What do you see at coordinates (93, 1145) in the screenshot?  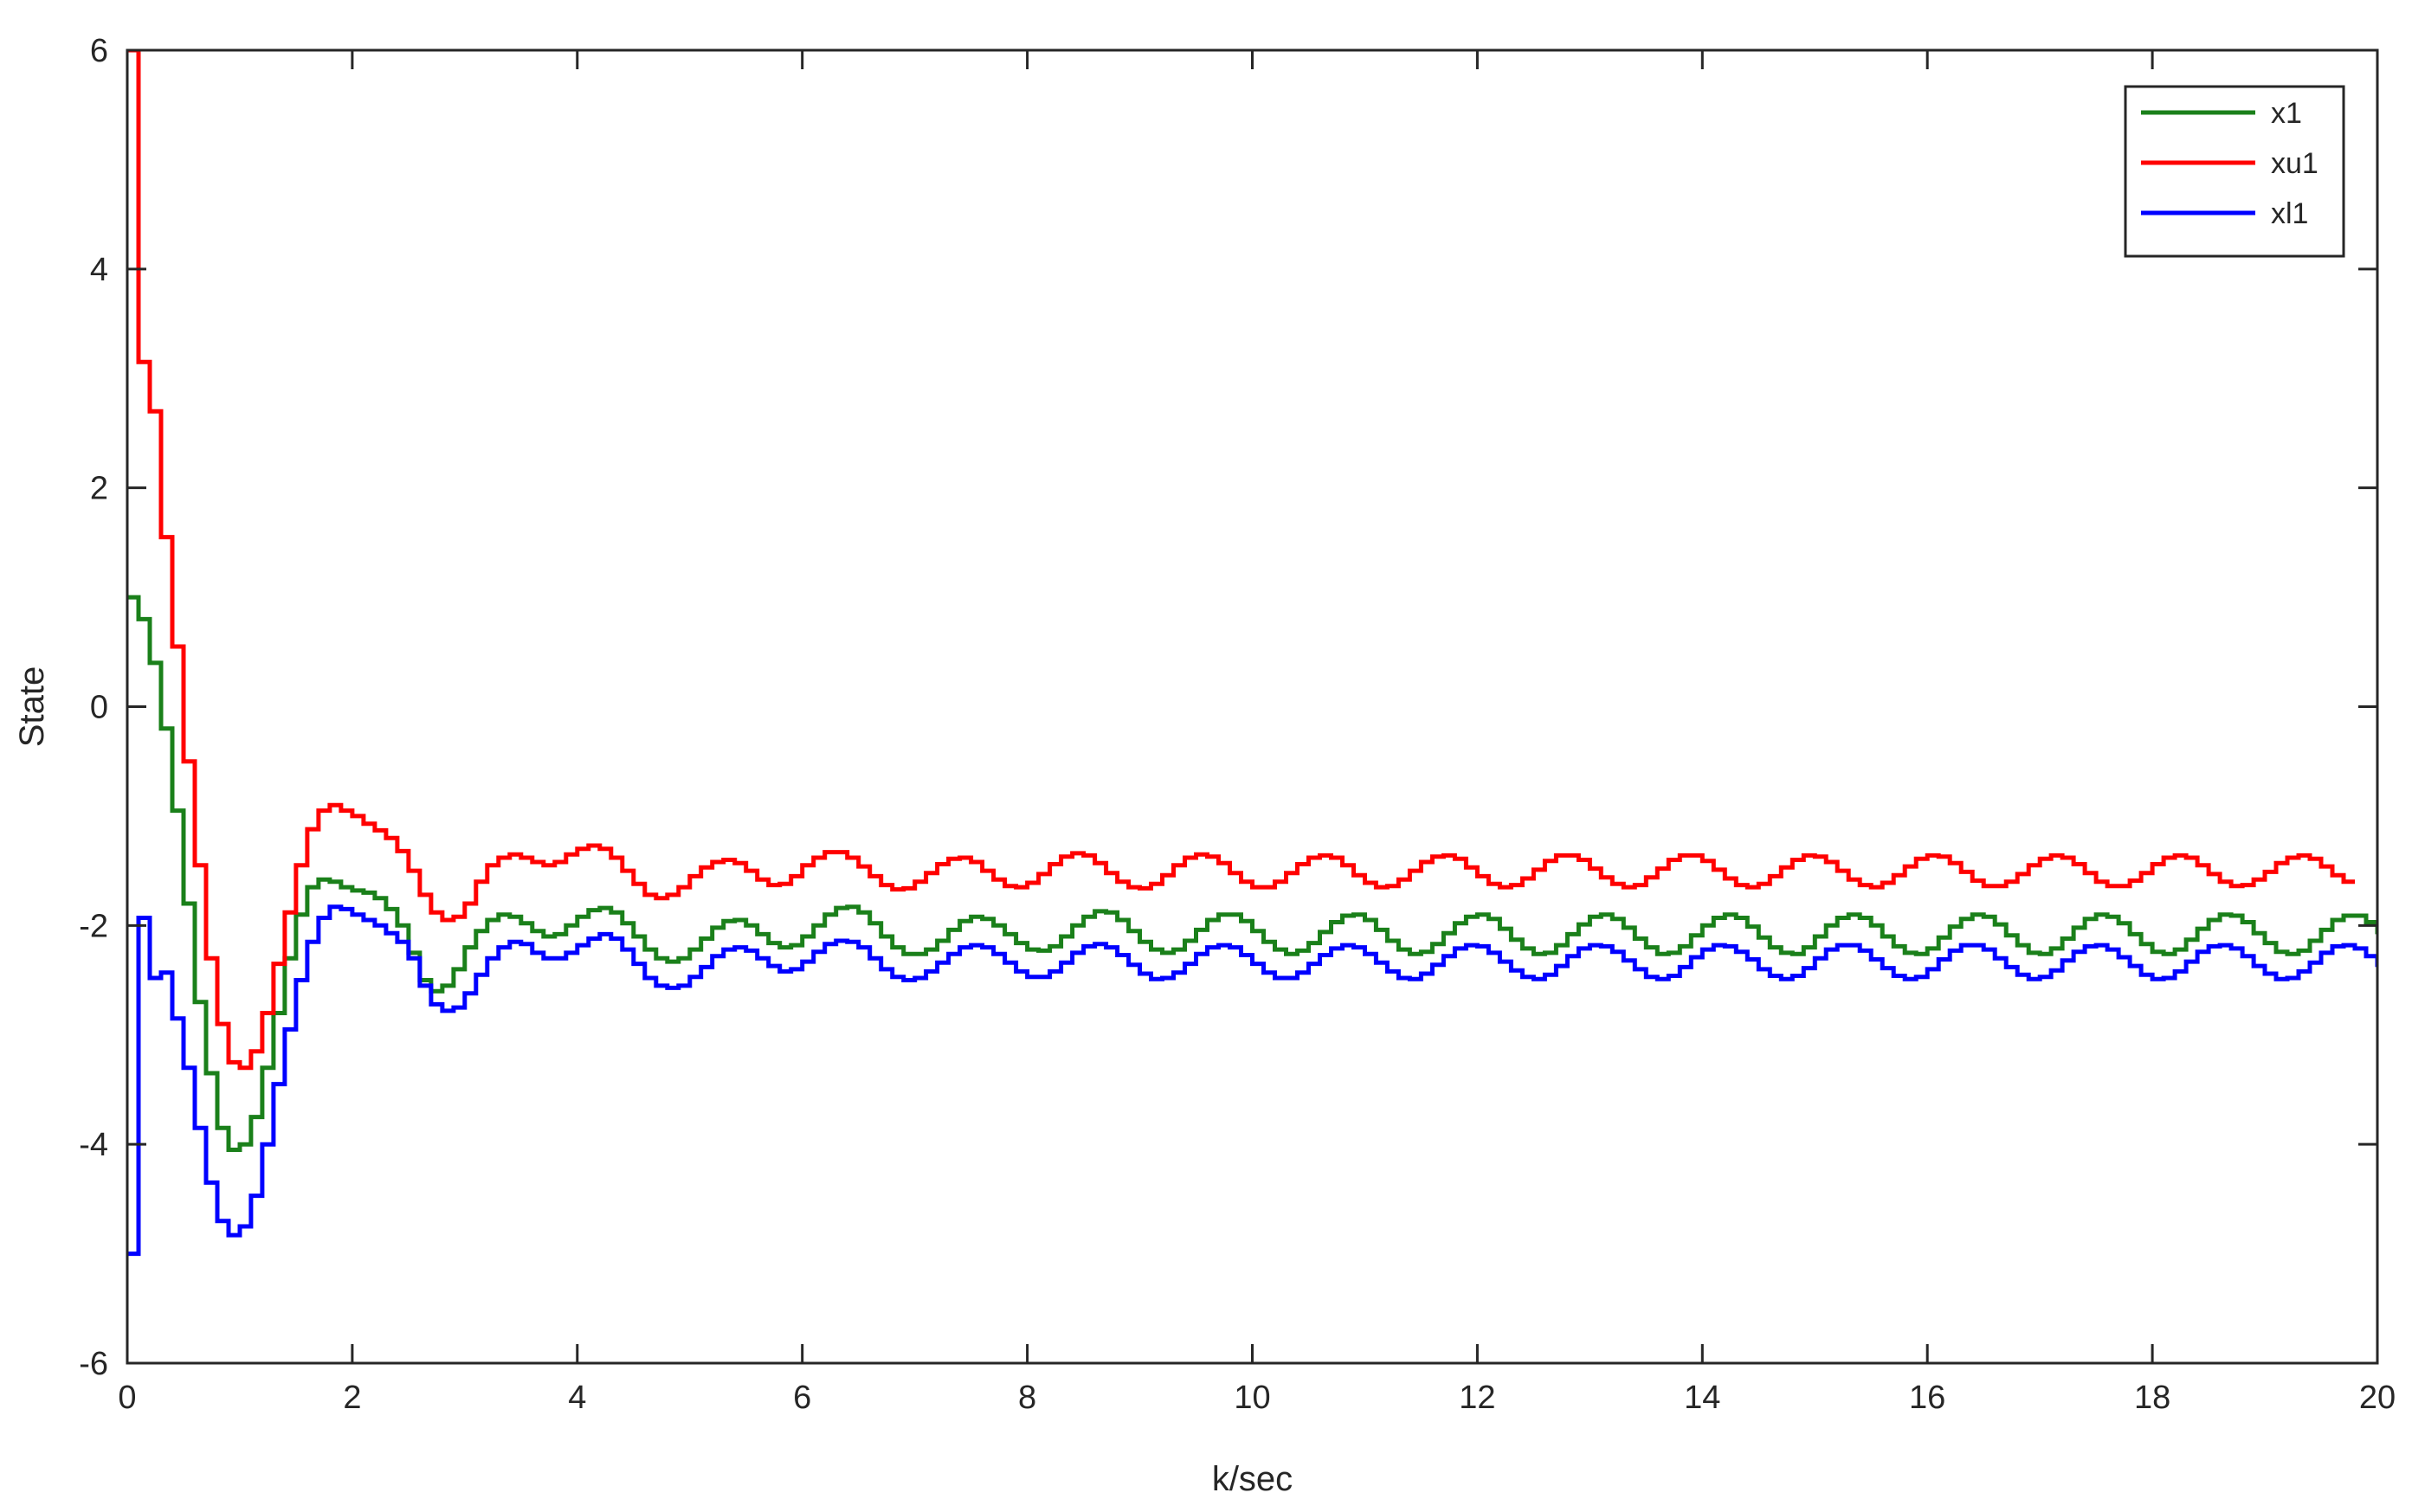 I see `y-tick-label: -4` at bounding box center [93, 1145].